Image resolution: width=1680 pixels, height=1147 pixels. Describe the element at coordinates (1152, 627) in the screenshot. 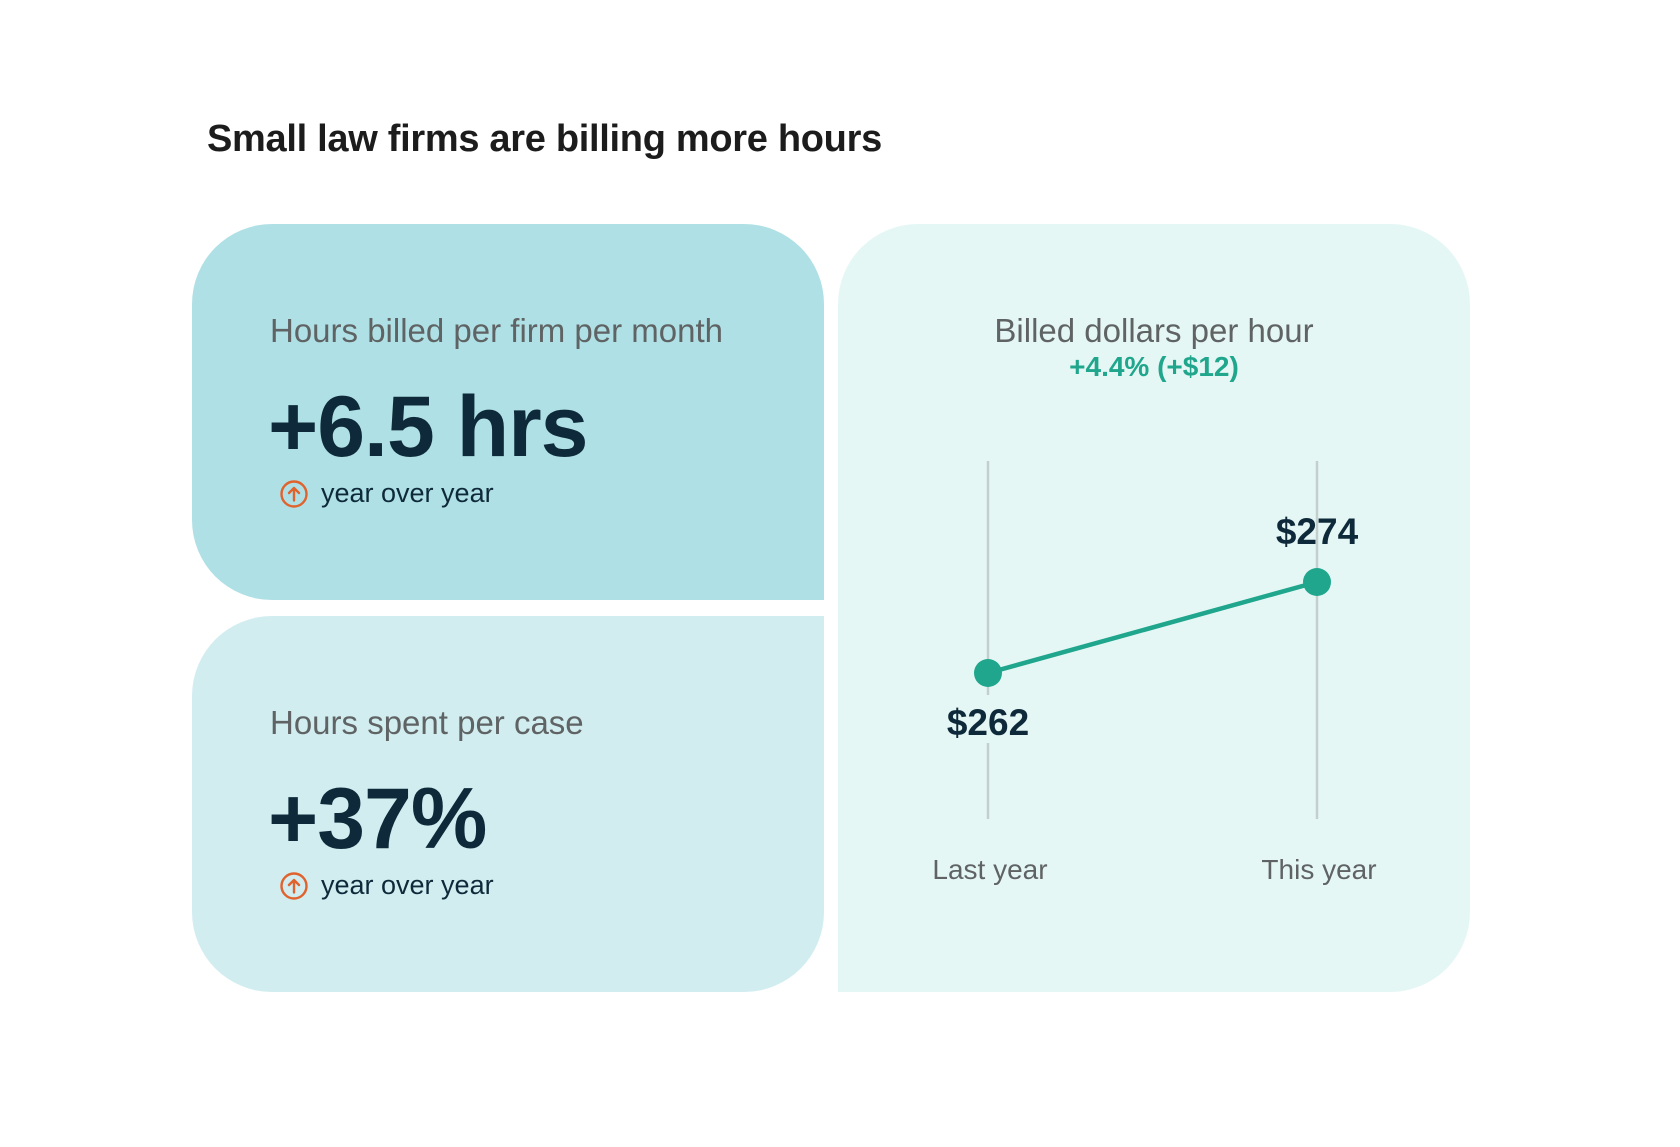

I see `series-line` at that location.